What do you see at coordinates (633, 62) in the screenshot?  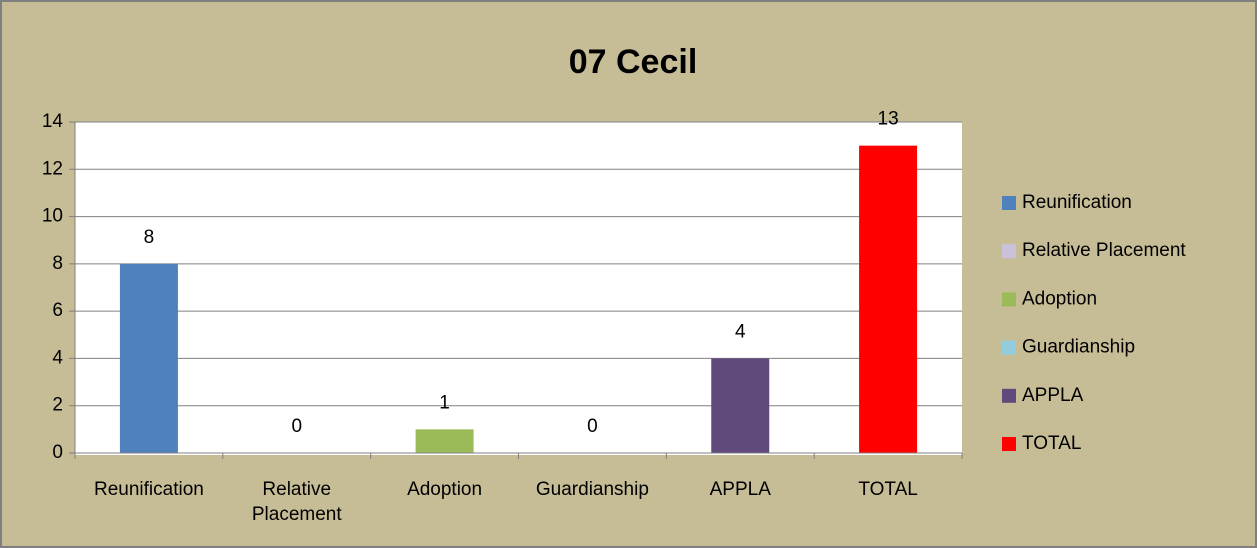 I see `chart-title: 07 Cecil` at bounding box center [633, 62].